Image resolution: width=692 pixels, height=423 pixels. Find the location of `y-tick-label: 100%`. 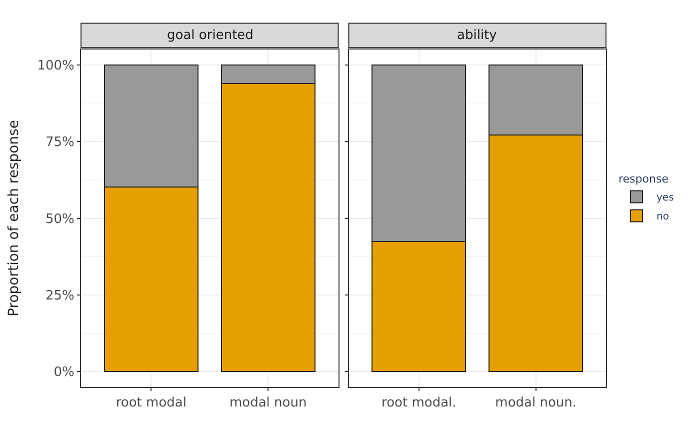

y-tick-label: 100% is located at coordinates (55, 66).